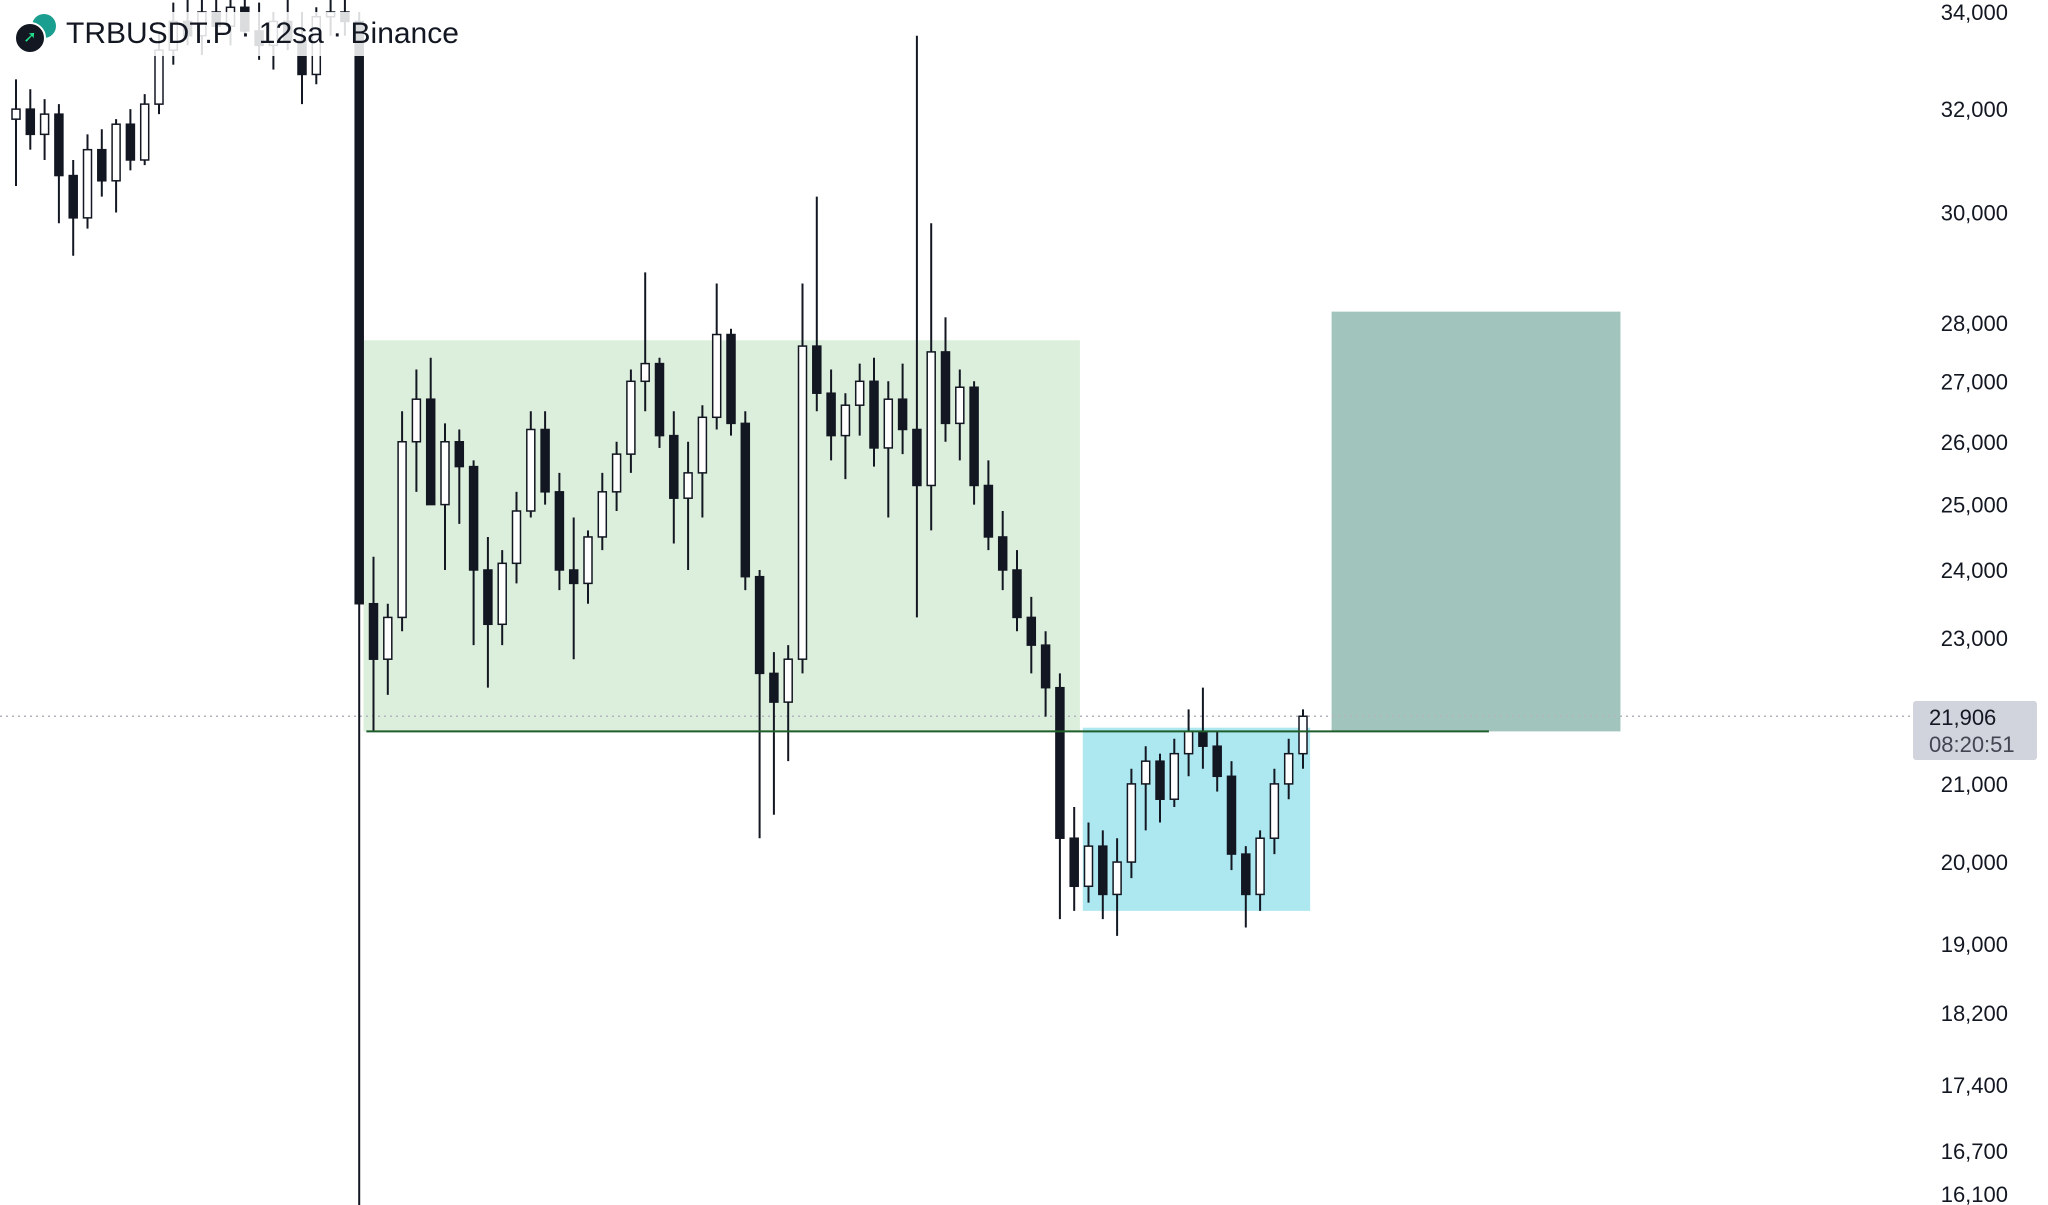 Image resolution: width=2048 pixels, height=1205 pixels. Describe the element at coordinates (1974, 944) in the screenshot. I see `y-tick-label: 19,000` at that location.